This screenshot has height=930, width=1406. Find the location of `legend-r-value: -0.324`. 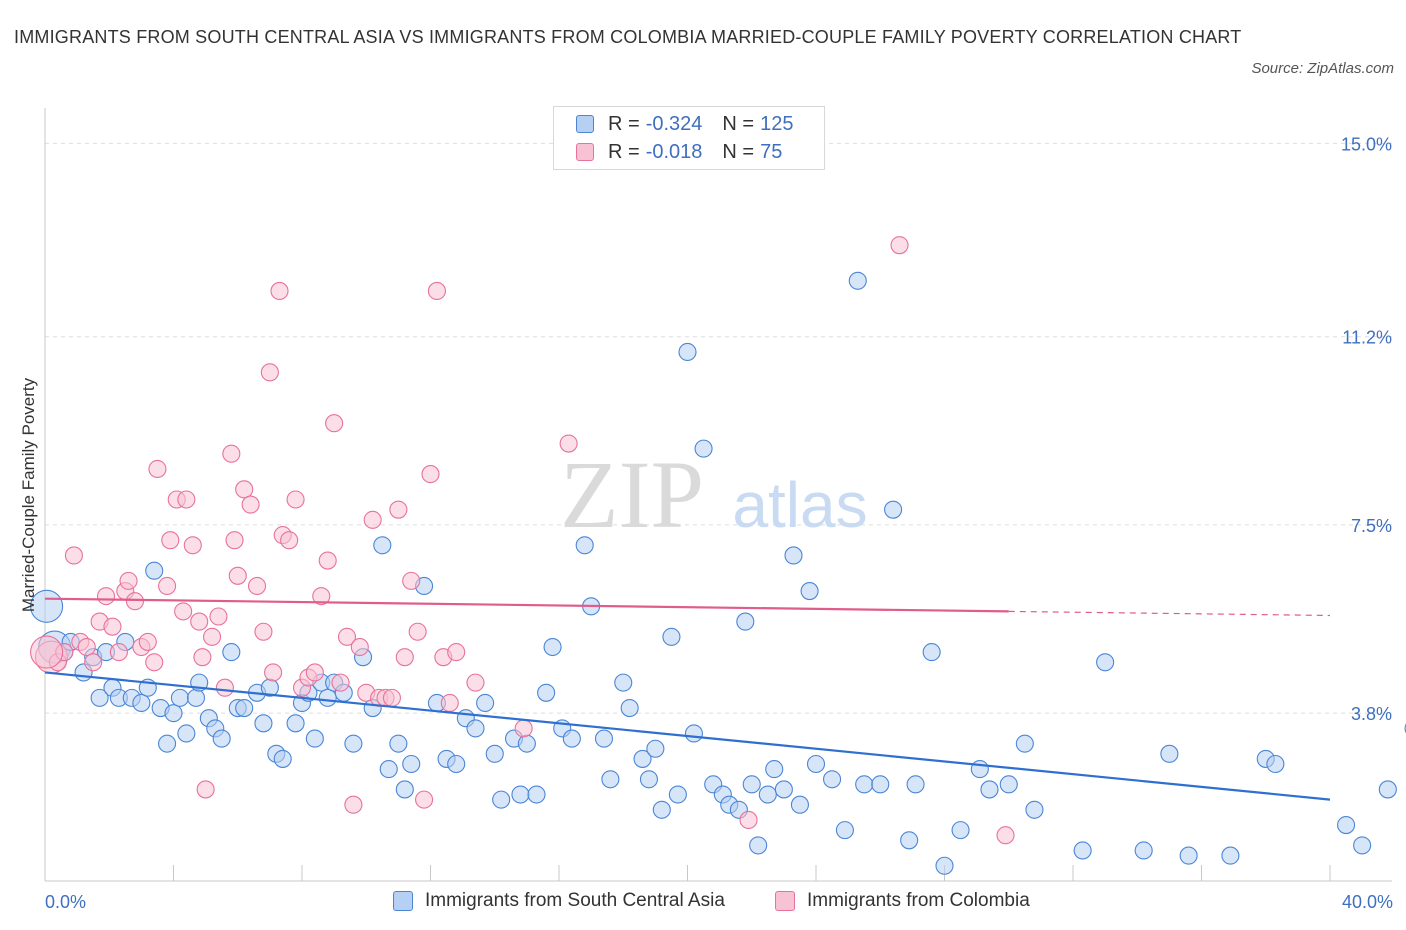

legend-r-value: -0.324 is located at coordinates (674, 123).